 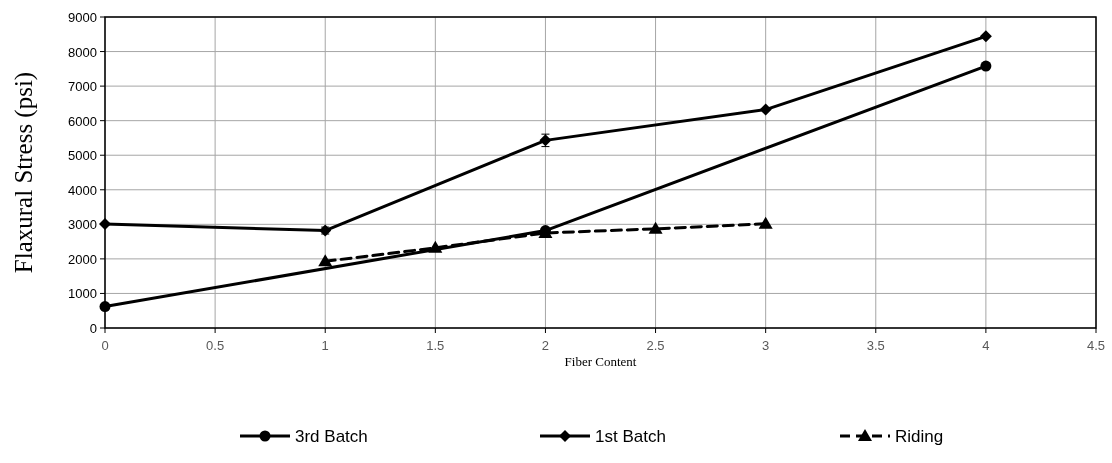 What do you see at coordinates (331, 436) in the screenshot?
I see `legend-label: 3rd Batch` at bounding box center [331, 436].